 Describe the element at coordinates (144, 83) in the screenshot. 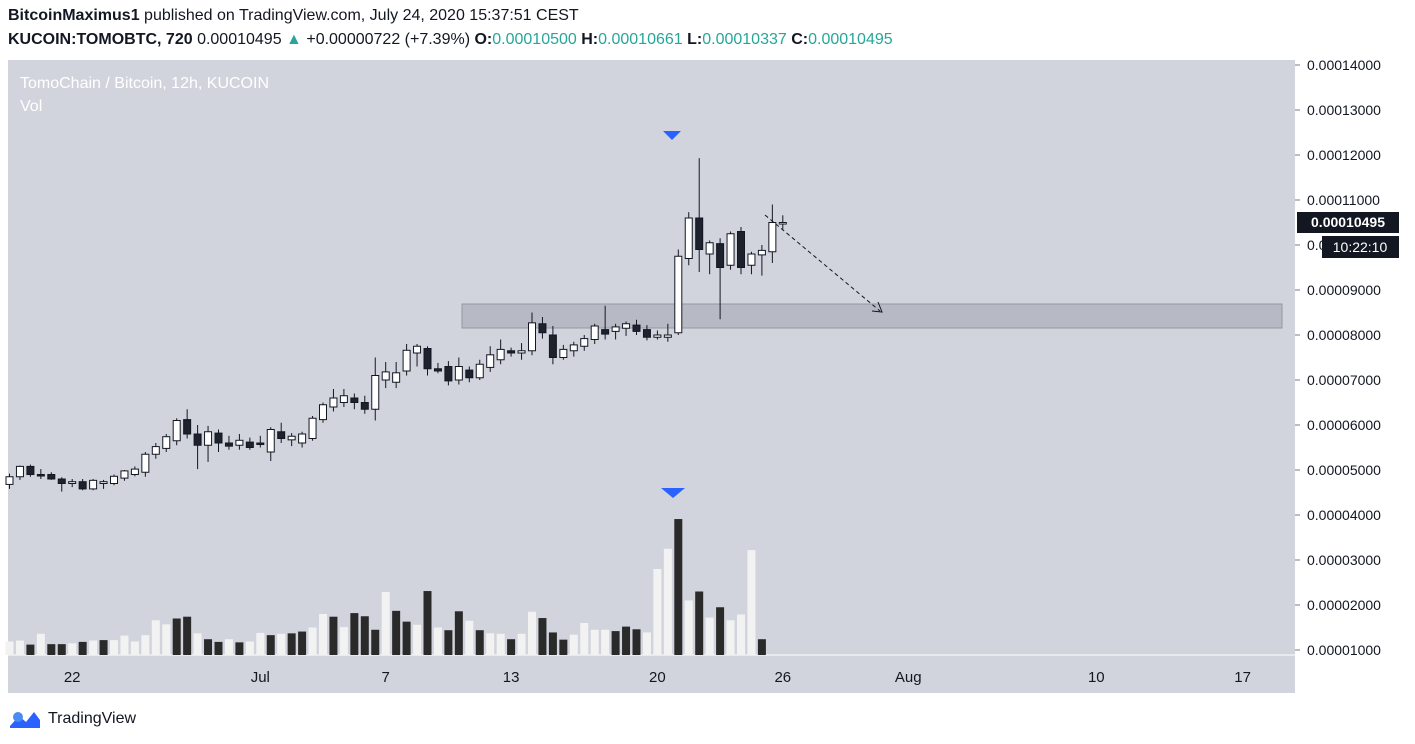

I see `legend-title: TomoChain / Bitcoin, 12h, KUCOIN` at that location.